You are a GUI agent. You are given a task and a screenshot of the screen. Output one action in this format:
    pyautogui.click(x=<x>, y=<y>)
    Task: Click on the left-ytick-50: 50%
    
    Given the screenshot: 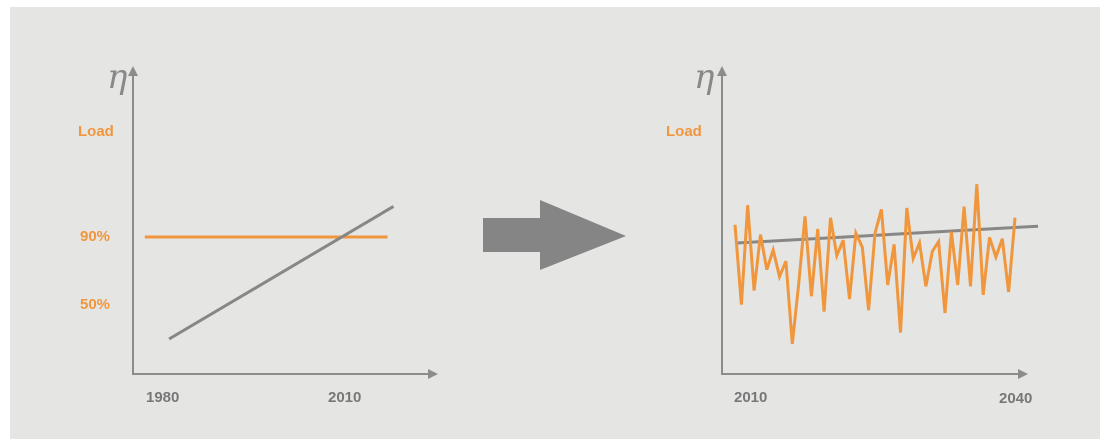 What is the action you would take?
    pyautogui.click(x=95, y=304)
    